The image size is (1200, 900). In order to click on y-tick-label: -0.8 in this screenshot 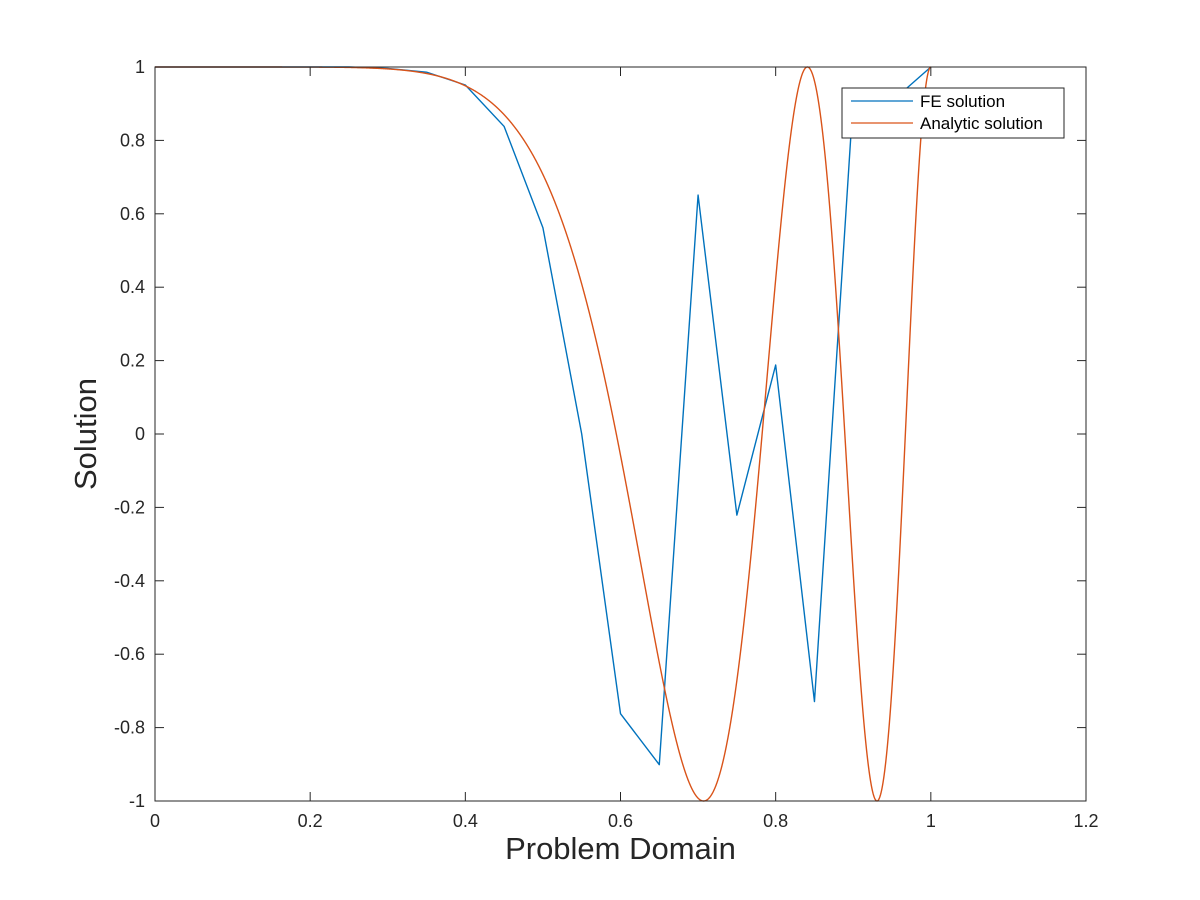, I will do `click(129, 728)`.